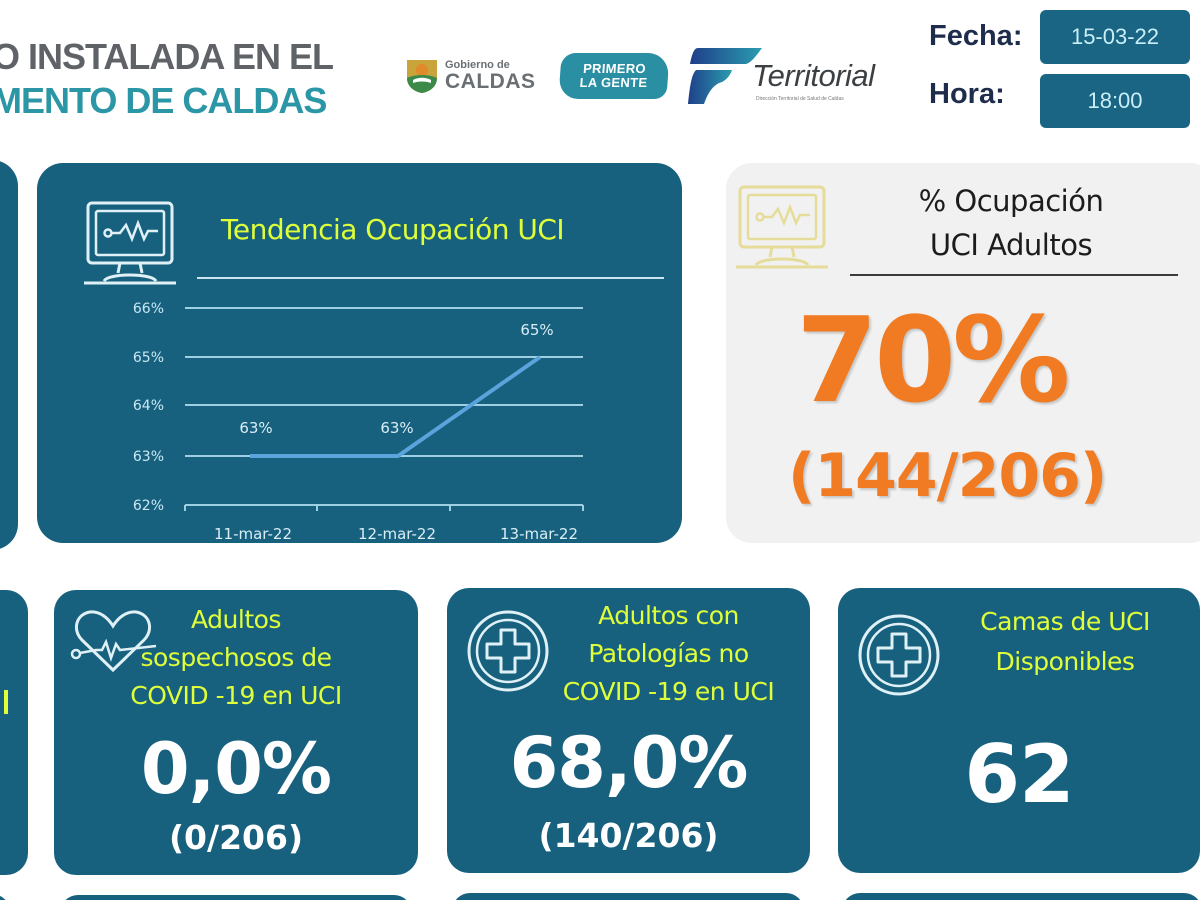 This screenshot has height=900, width=1200. I want to click on logo-text-la-gente: LA GENTE, so click(613, 82).